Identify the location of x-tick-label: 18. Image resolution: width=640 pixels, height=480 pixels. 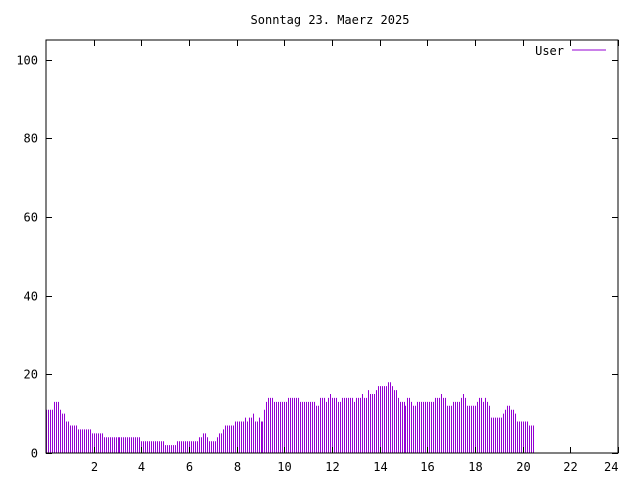
(475, 467).